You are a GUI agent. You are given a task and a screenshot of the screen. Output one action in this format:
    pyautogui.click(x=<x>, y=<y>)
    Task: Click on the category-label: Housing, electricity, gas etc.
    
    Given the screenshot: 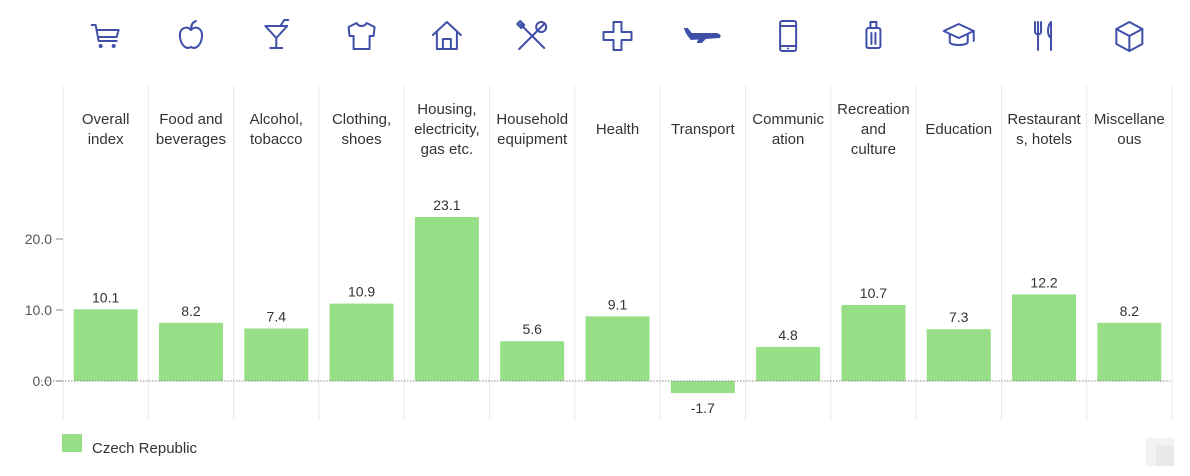 What is the action you would take?
    pyautogui.click(x=447, y=129)
    